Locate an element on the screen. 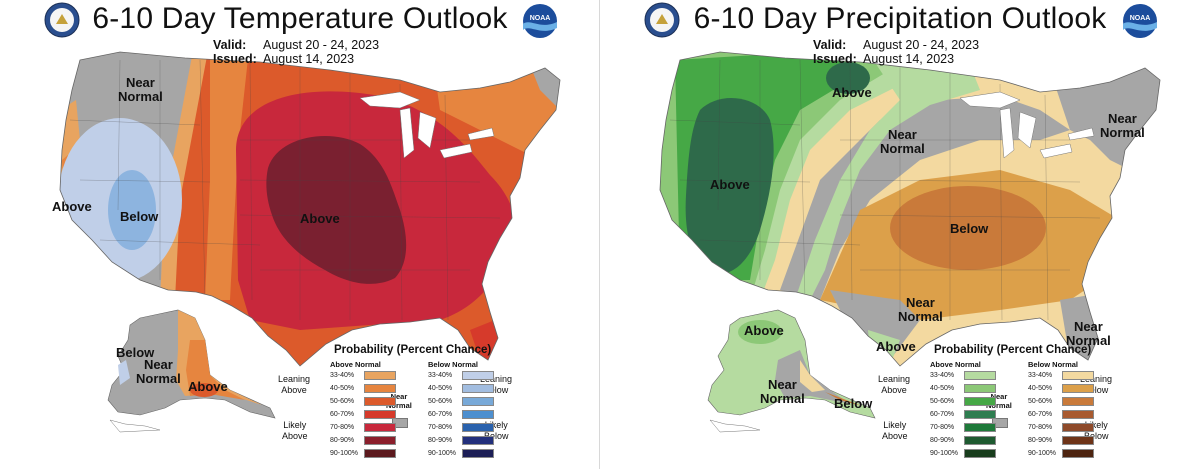 The image size is (1200, 469). legend-row-above-0: 33-40% is located at coordinates (370, 376).